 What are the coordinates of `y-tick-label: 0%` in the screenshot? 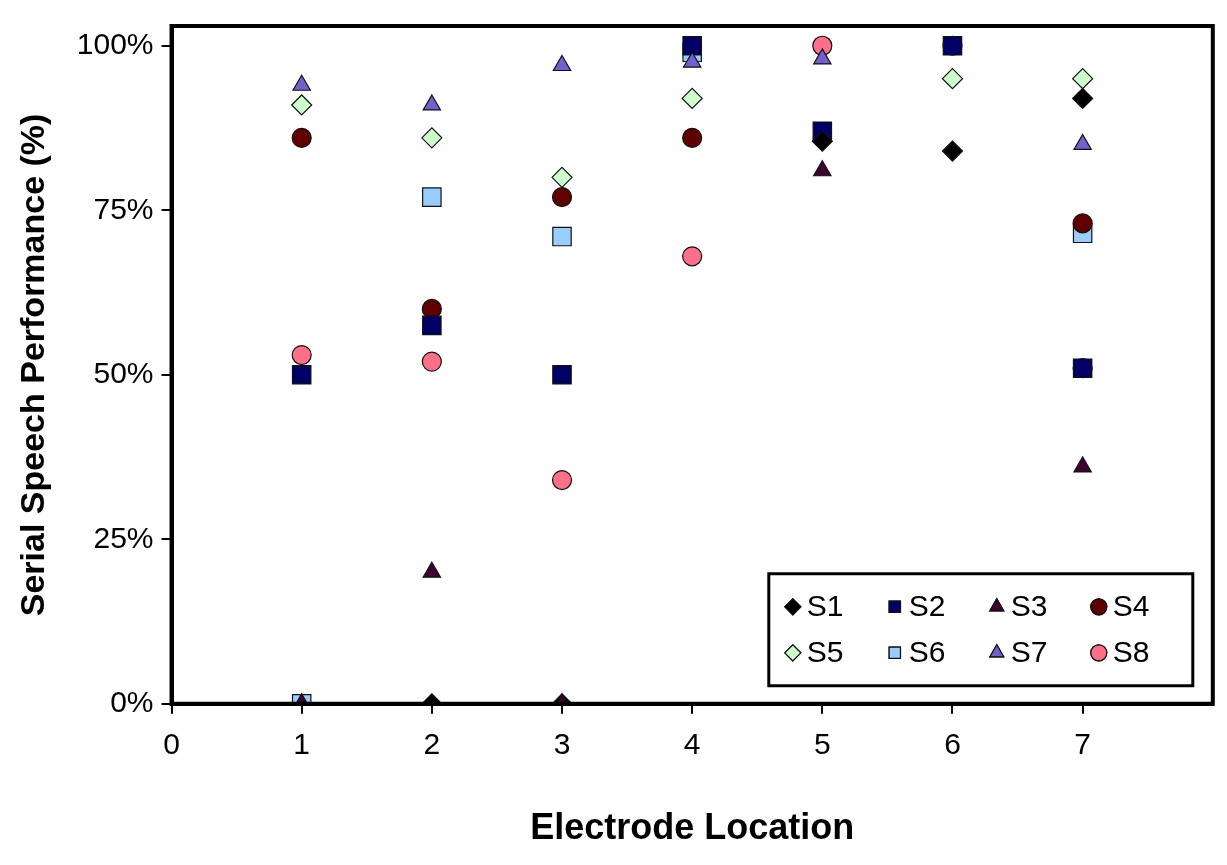 It's located at (132, 702).